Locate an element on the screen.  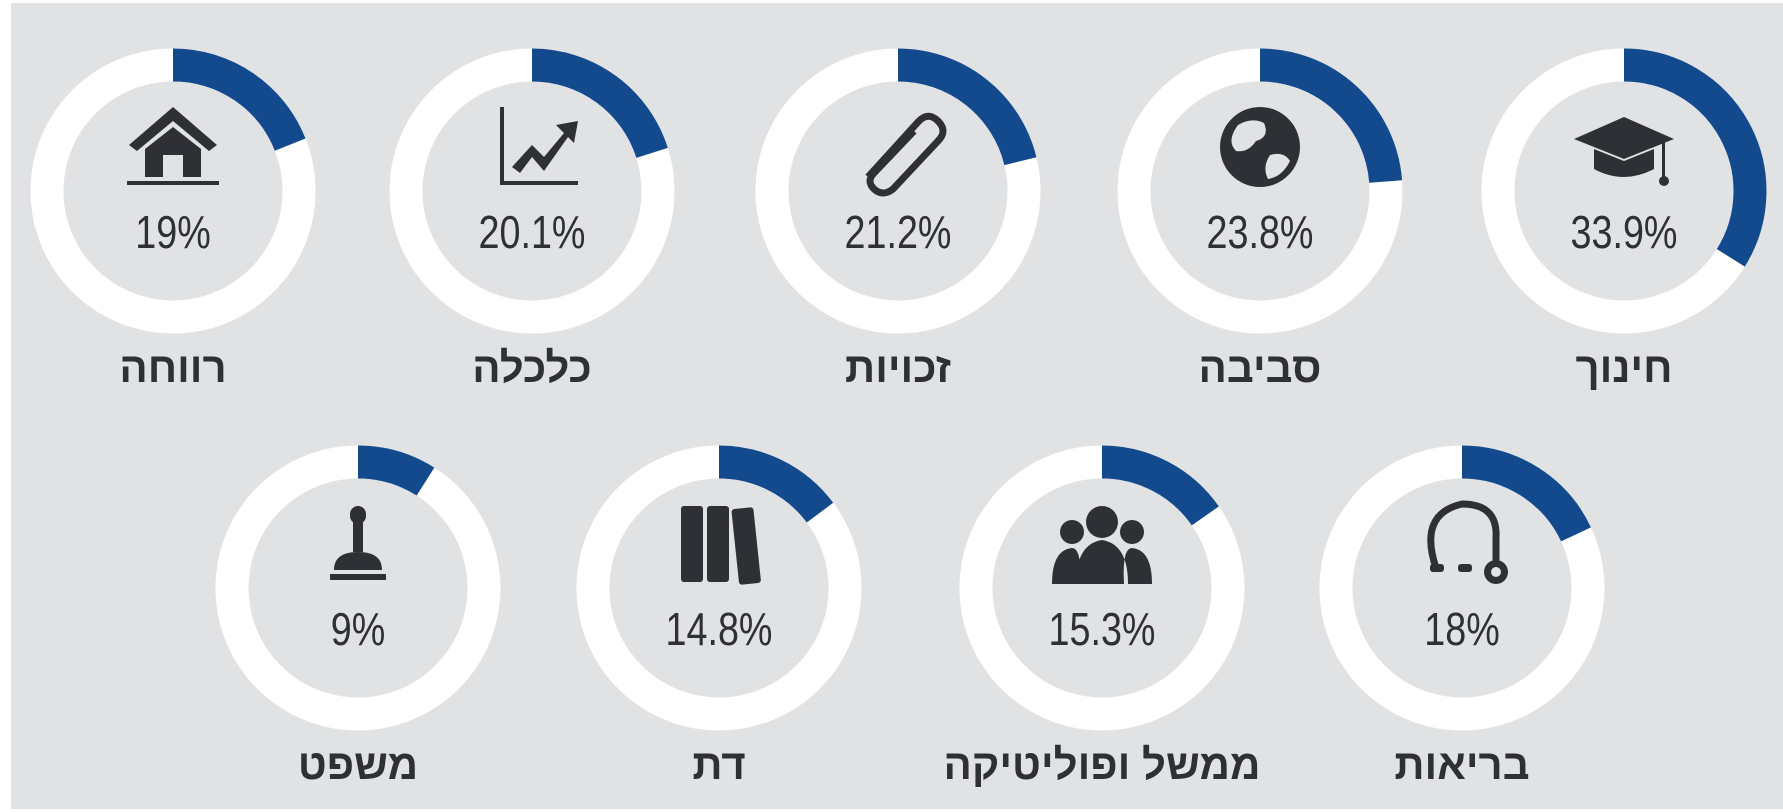
category-label: סביבה is located at coordinates (1260, 367).